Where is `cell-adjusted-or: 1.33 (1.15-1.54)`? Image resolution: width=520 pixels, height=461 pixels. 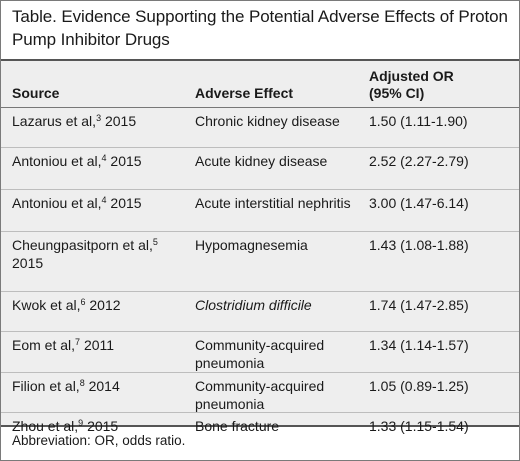
cell-adjusted-or: 1.33 (1.15-1.54) is located at coordinates (419, 426).